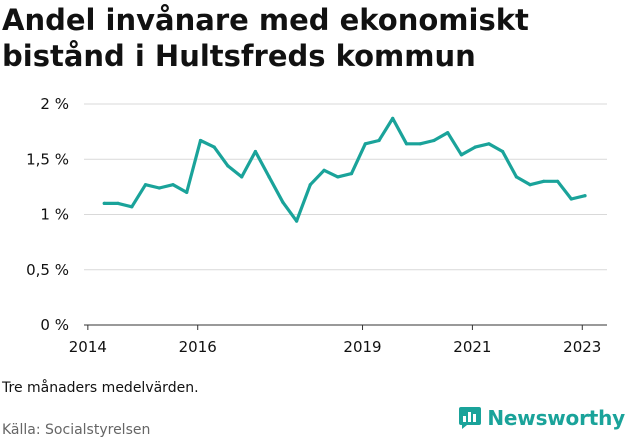 The image size is (631, 439). I want to click on newsworthy-logo: Newsworthy, so click(541, 418).